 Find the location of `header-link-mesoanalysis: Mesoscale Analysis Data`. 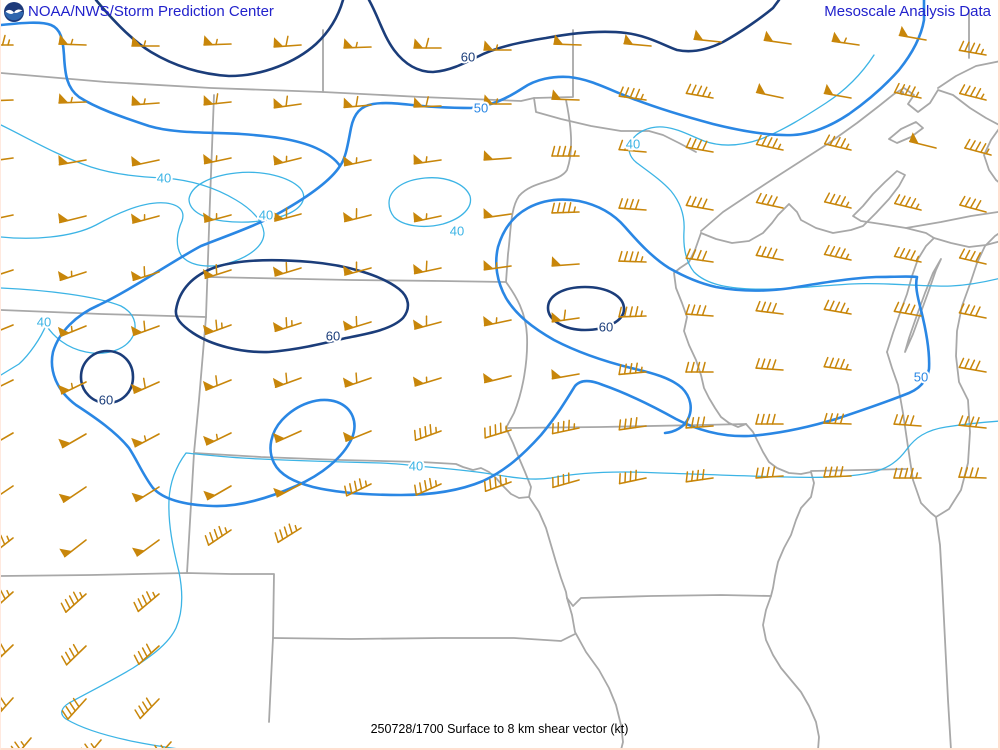

header-link-mesoanalysis: Mesoscale Analysis Data is located at coordinates (907, 11).